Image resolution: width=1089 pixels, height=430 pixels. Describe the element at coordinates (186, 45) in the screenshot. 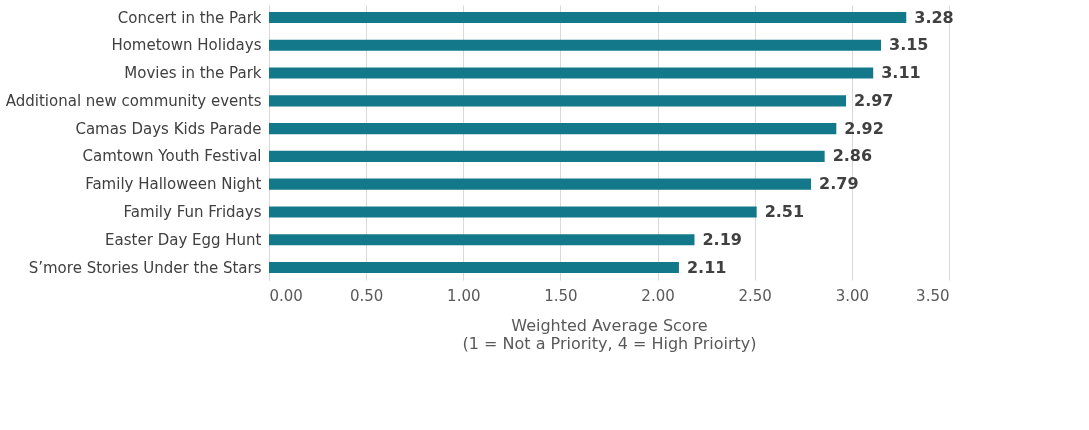

I see `y-tick-label: Hometown Holidays` at that location.